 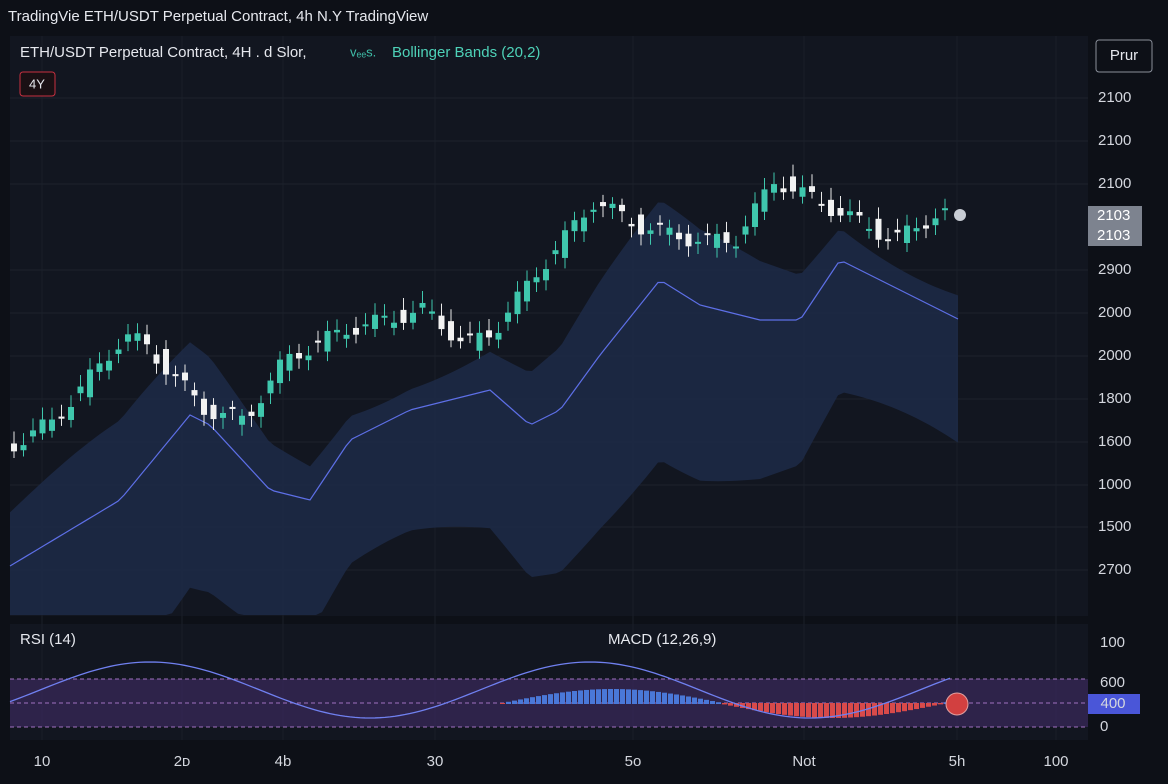 What do you see at coordinates (435, 761) in the screenshot?
I see `time-label: 30` at bounding box center [435, 761].